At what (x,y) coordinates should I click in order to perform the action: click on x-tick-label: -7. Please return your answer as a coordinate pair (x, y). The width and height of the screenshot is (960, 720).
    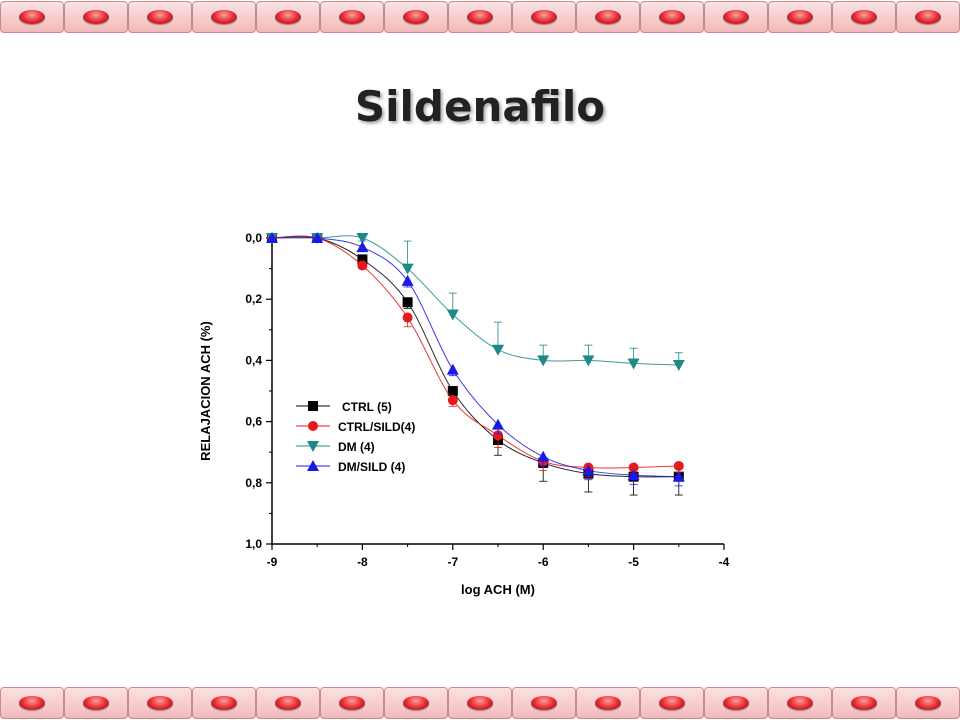
    Looking at the image, I should click on (452, 562).